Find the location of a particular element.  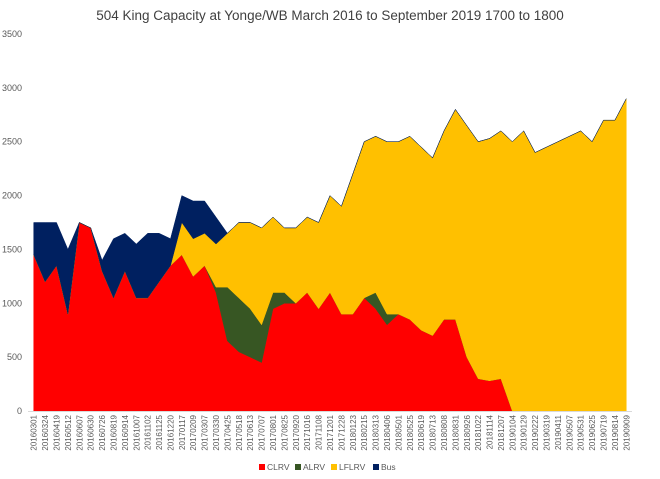

legend-swatch-bus is located at coordinates (376, 467).